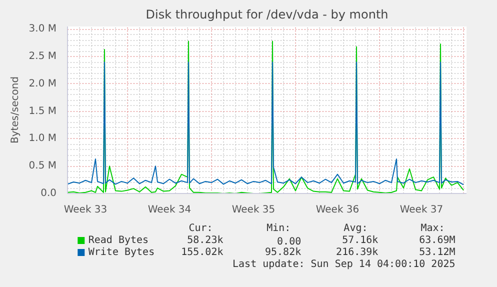  Describe the element at coordinates (432, 228) in the screenshot. I see `text: Max:` at that location.